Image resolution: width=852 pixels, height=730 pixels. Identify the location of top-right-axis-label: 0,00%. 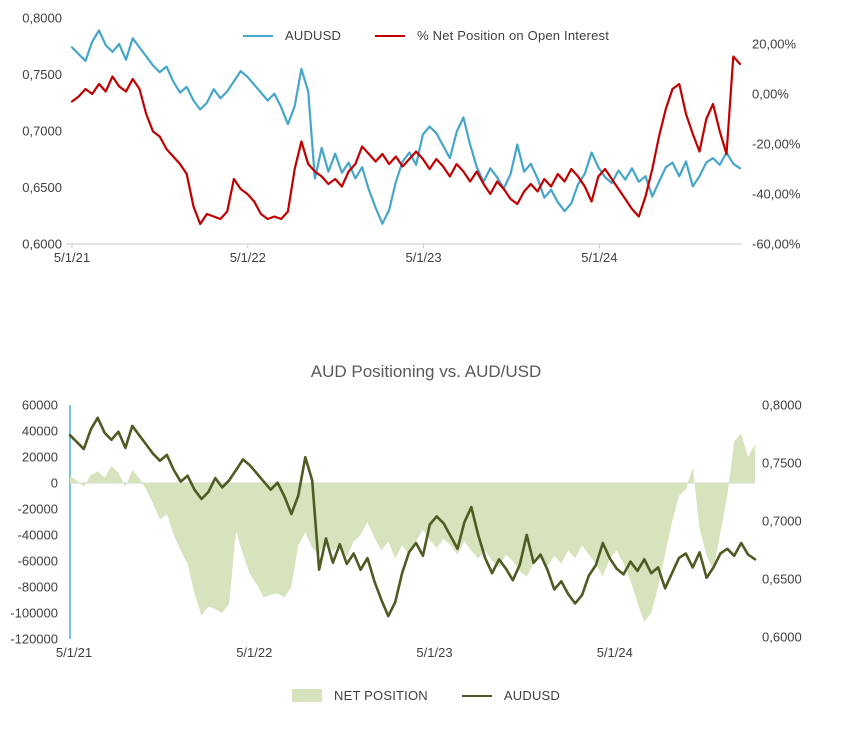
(770, 94).